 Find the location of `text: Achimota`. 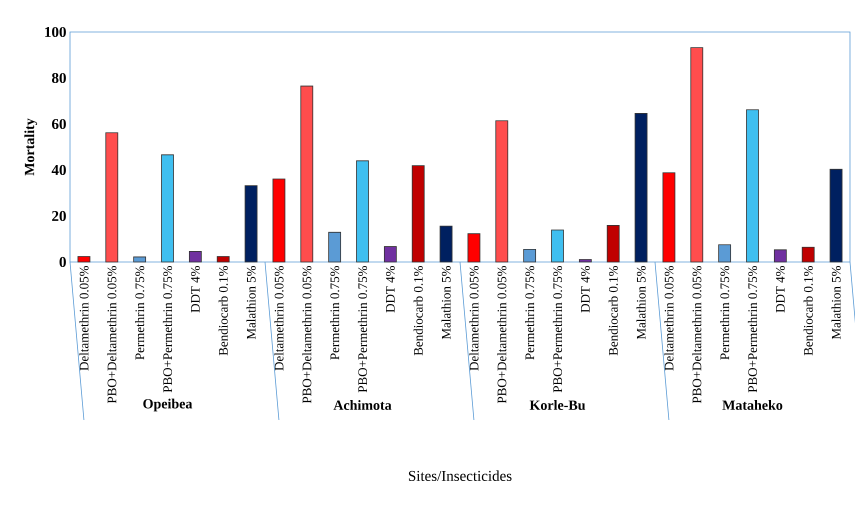

text: Achimota is located at coordinates (362, 405).